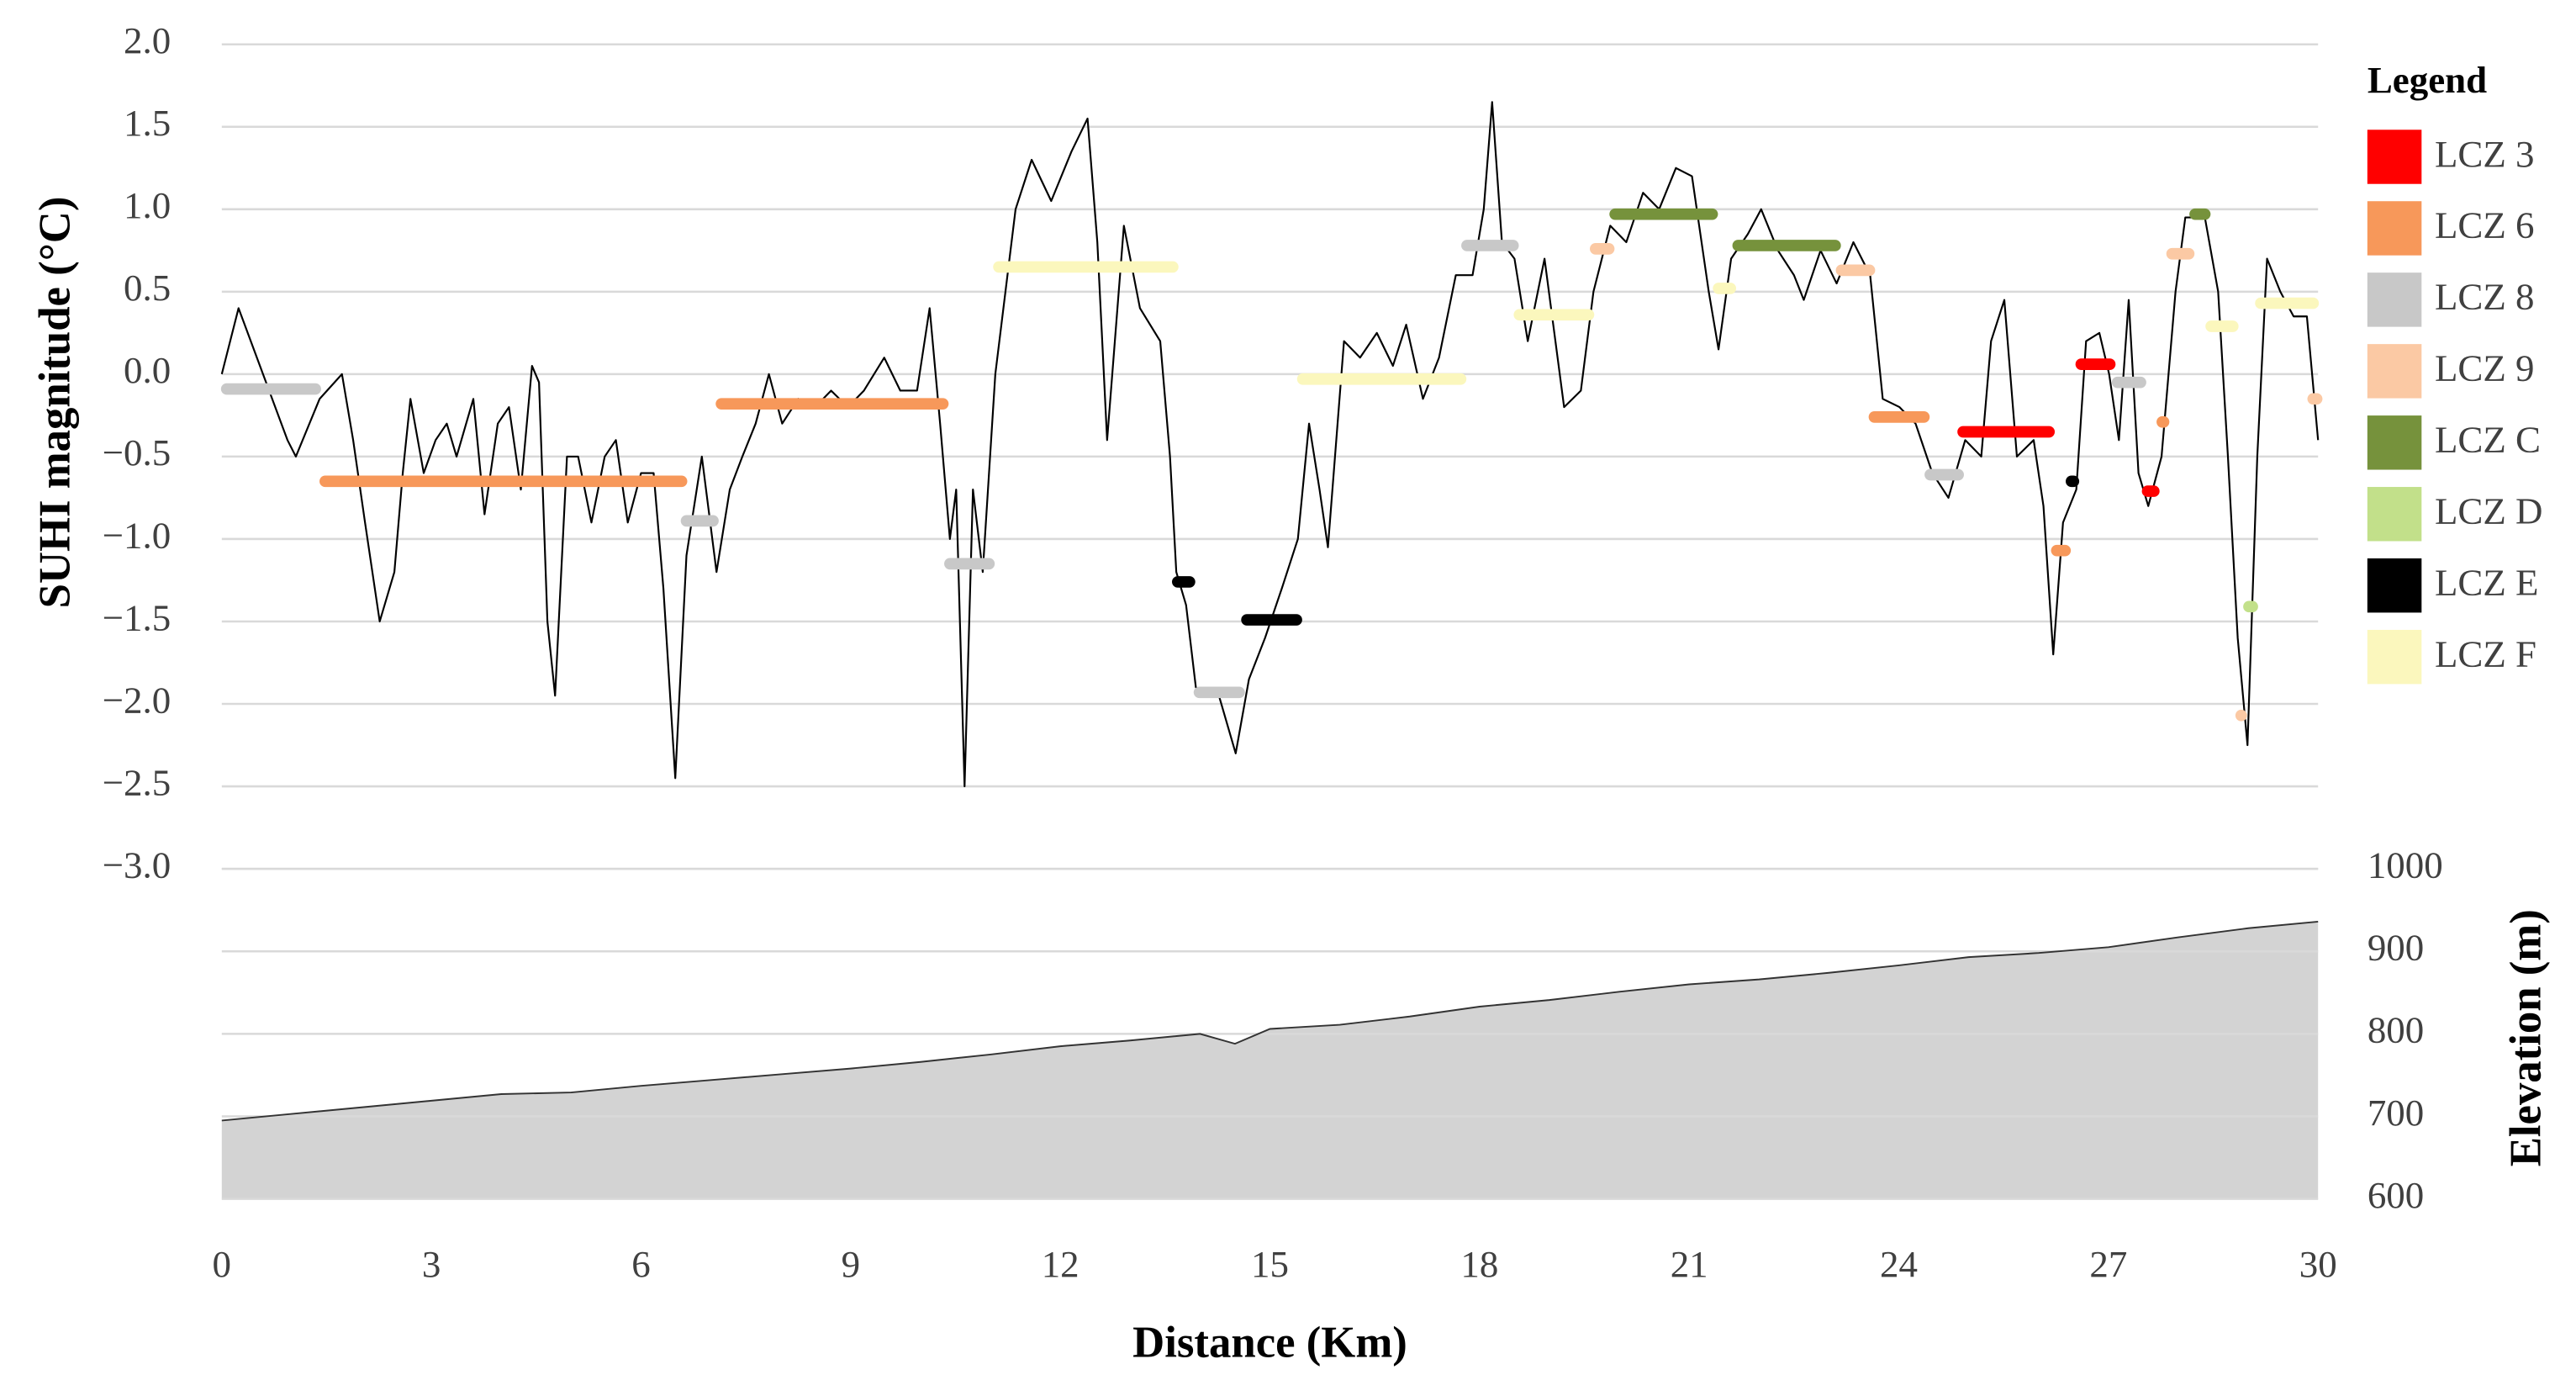 The width and height of the screenshot is (2576, 1396). What do you see at coordinates (2487, 583) in the screenshot?
I see `legend-label: LCZ E` at bounding box center [2487, 583].